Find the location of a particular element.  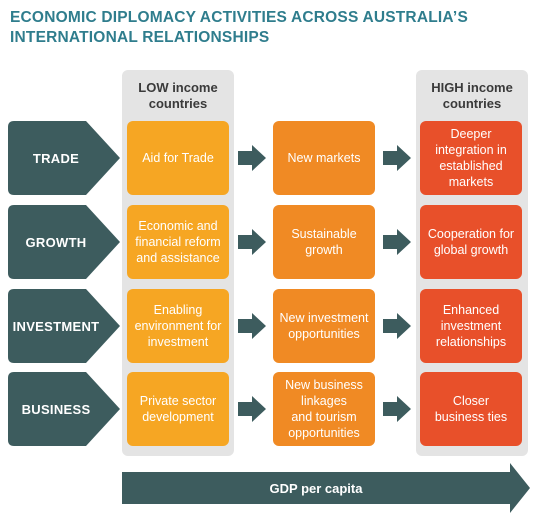

gdp-axis-label: GDP per capita is located at coordinates (316, 488).